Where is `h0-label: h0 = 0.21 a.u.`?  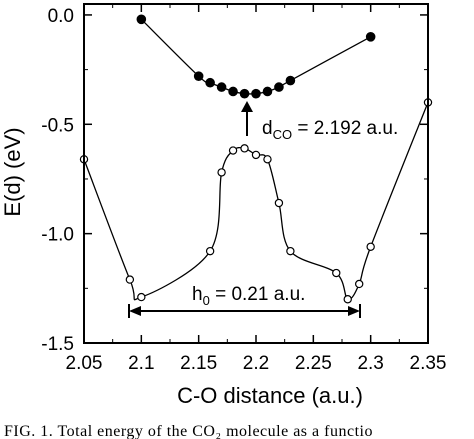
h0-label: h0 = 0.21 a.u. is located at coordinates (248, 296).